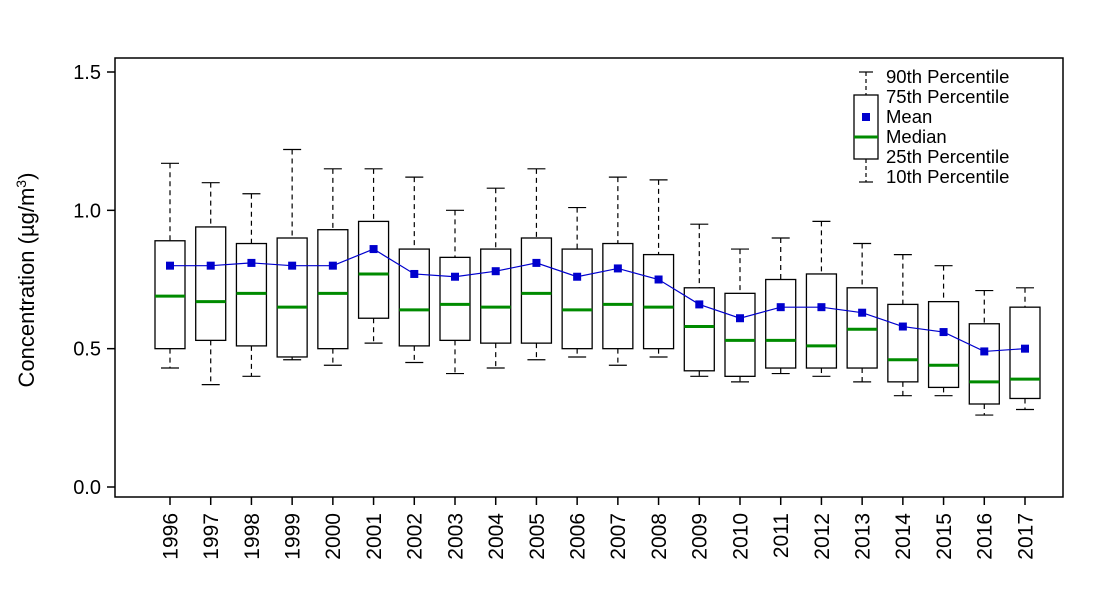  What do you see at coordinates (598, 300) in the screenshot?
I see `mean-line` at bounding box center [598, 300].